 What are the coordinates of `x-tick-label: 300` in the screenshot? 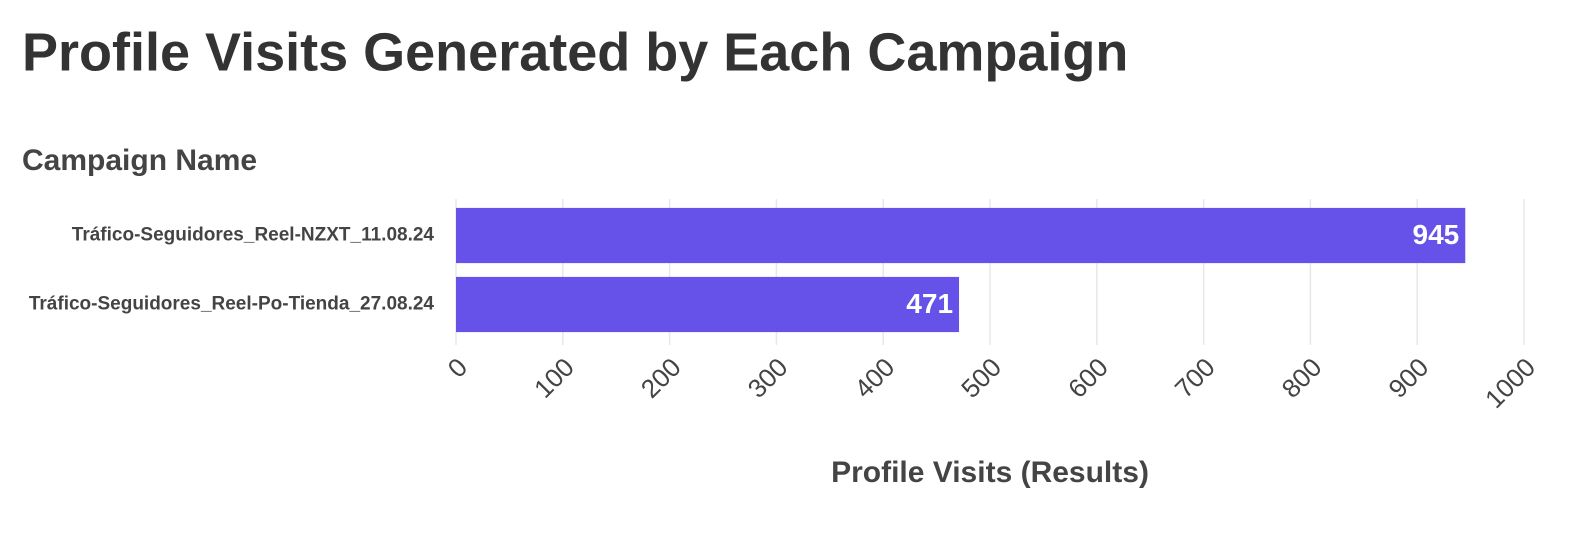 It's located at (768, 378).